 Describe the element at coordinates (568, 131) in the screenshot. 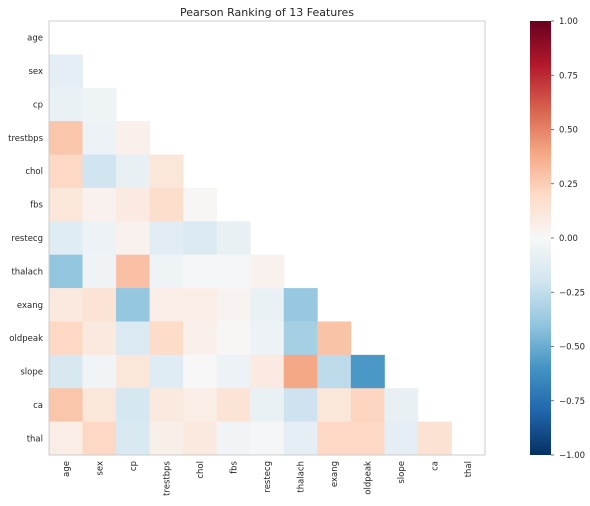

I see `colorbar-tick-label: 0.50` at that location.